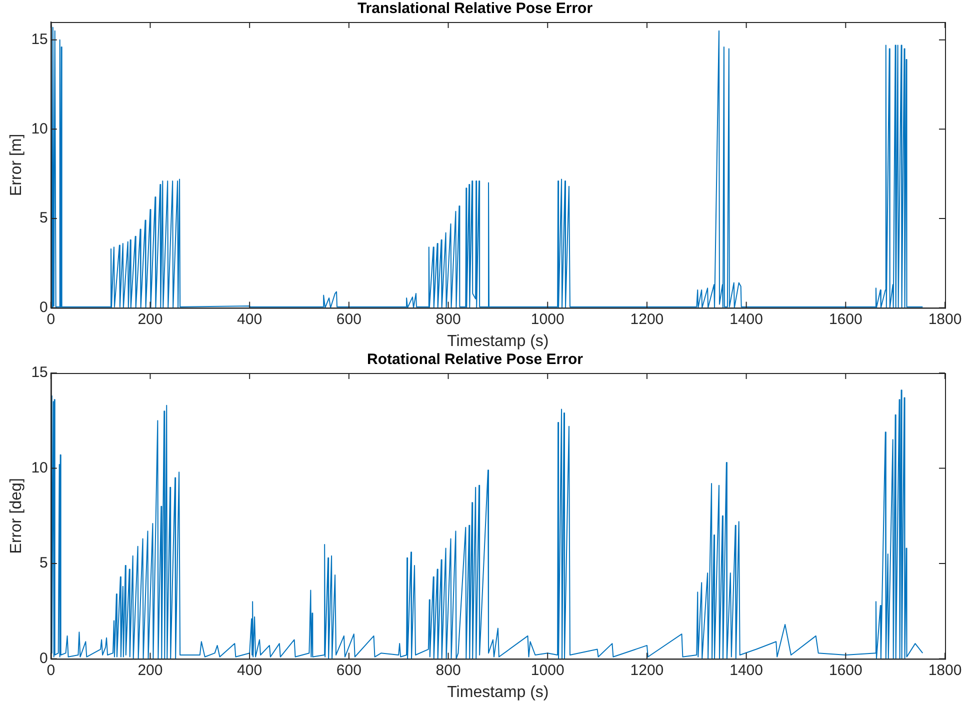 The image size is (965, 702). I want to click on chart-title: Translational Relative Pose Error, so click(475, 9).